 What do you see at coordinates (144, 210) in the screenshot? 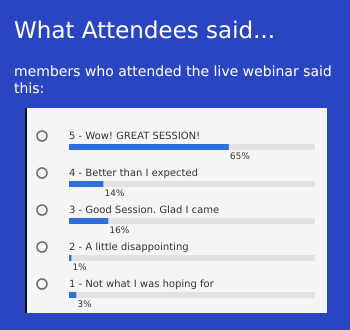
I see `y-tick-label: 3 - Good Session. Glad I came` at bounding box center [144, 210].